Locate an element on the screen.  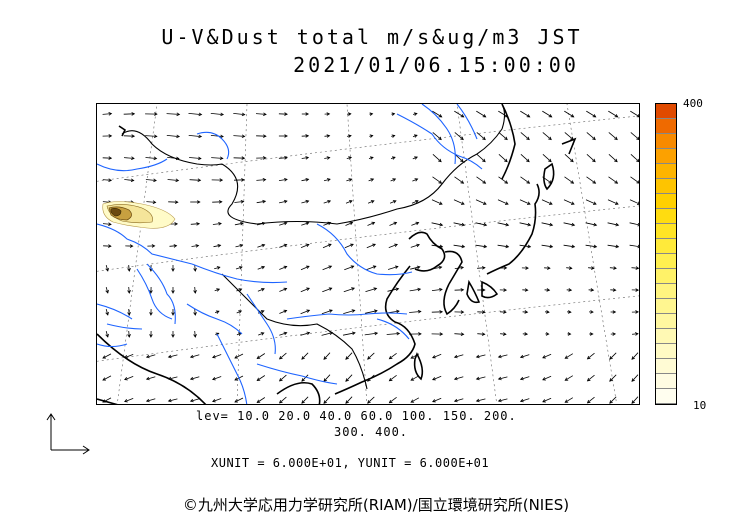
colorbar-segment is located at coordinates (666, 321).